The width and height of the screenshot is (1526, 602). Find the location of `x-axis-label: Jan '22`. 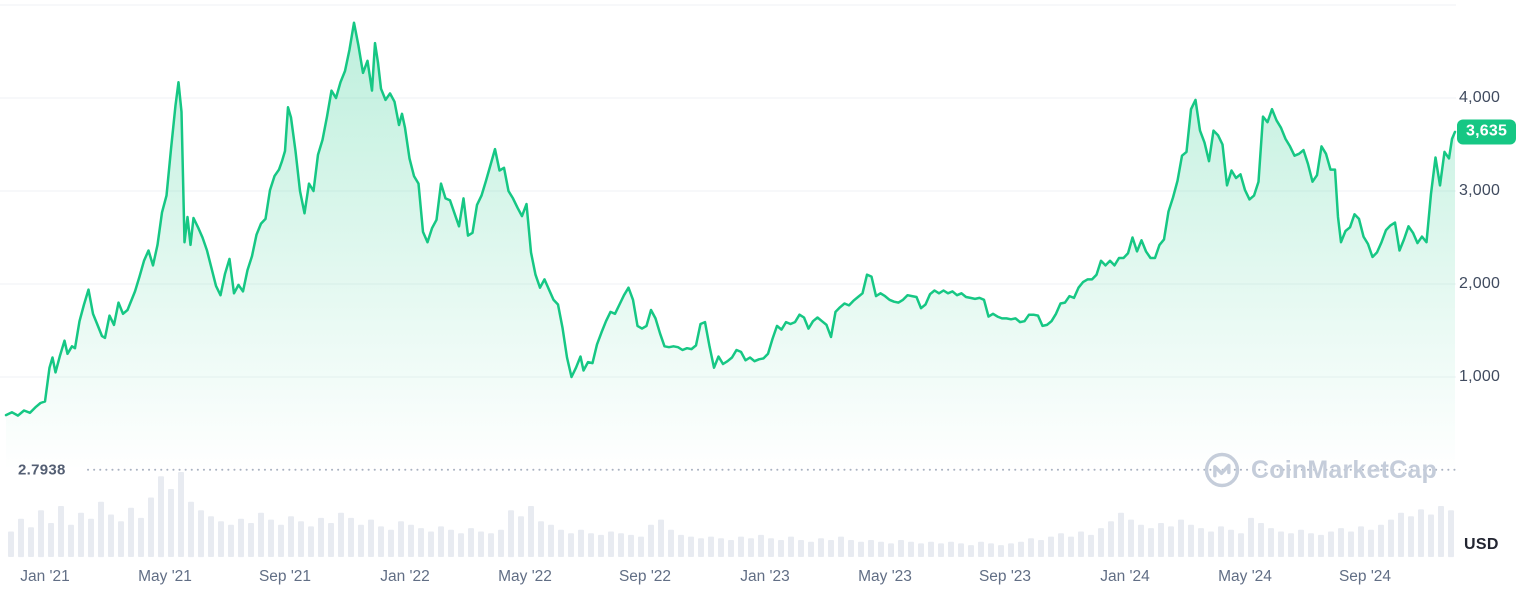

x-axis-label: Jan '22 is located at coordinates (405, 576).